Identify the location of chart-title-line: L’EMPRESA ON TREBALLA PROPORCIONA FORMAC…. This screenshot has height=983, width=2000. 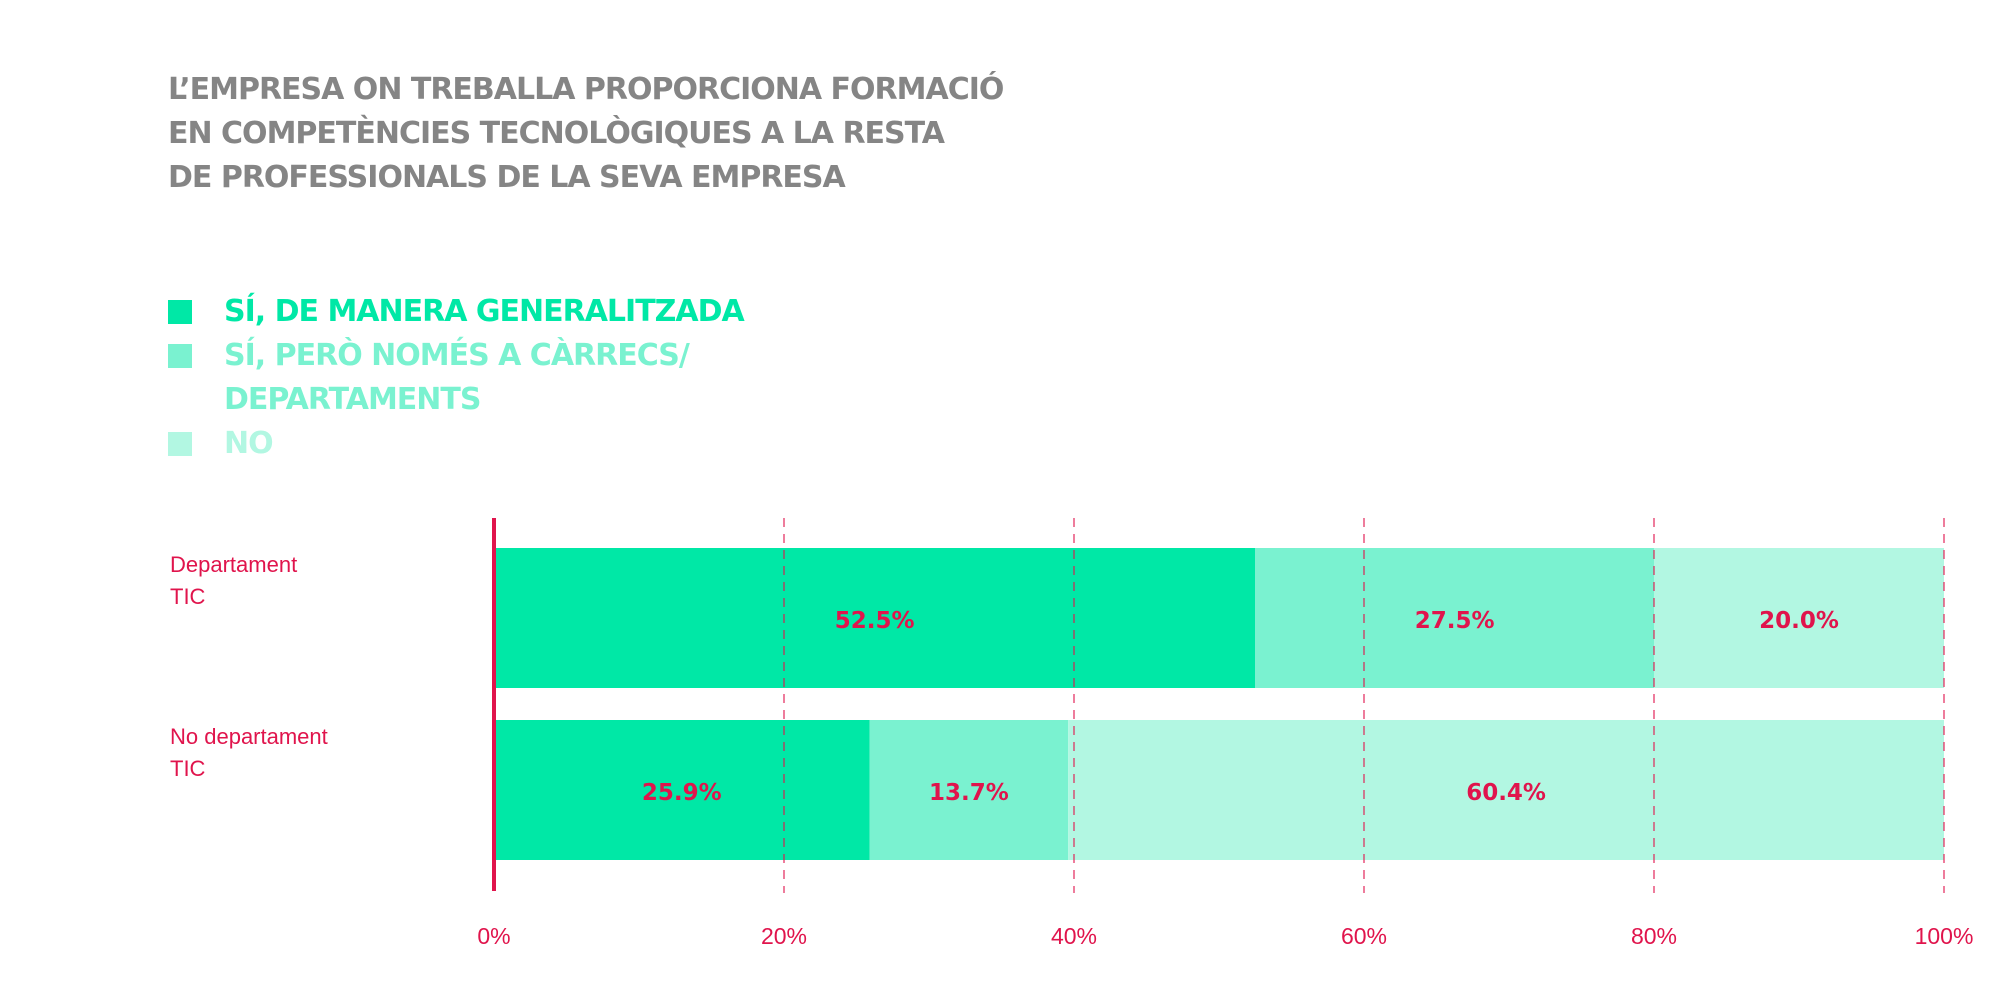
(586, 89).